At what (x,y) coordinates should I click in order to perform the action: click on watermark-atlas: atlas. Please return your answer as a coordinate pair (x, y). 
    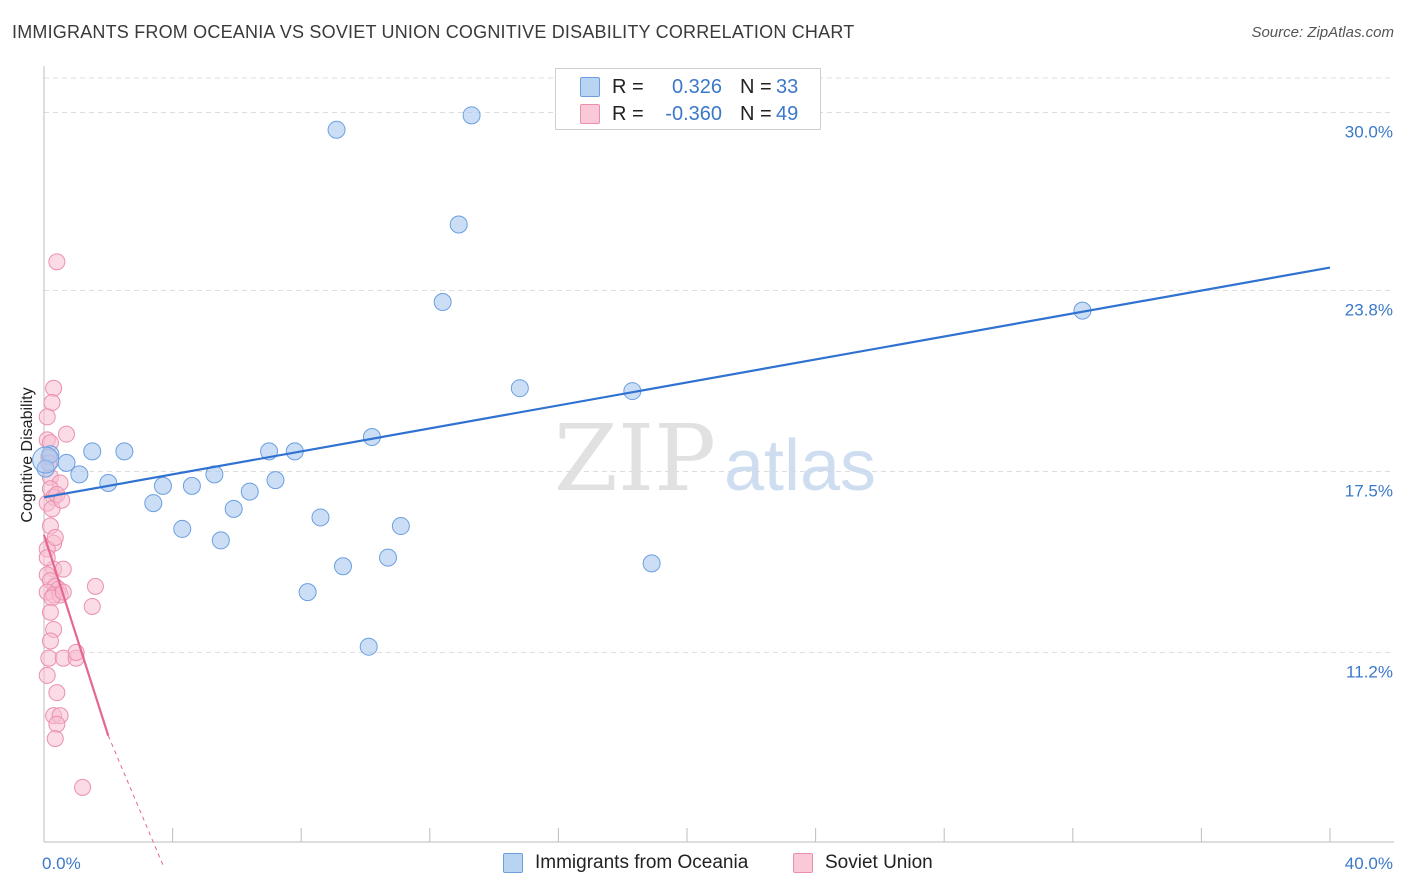
    Looking at the image, I should click on (800, 466).